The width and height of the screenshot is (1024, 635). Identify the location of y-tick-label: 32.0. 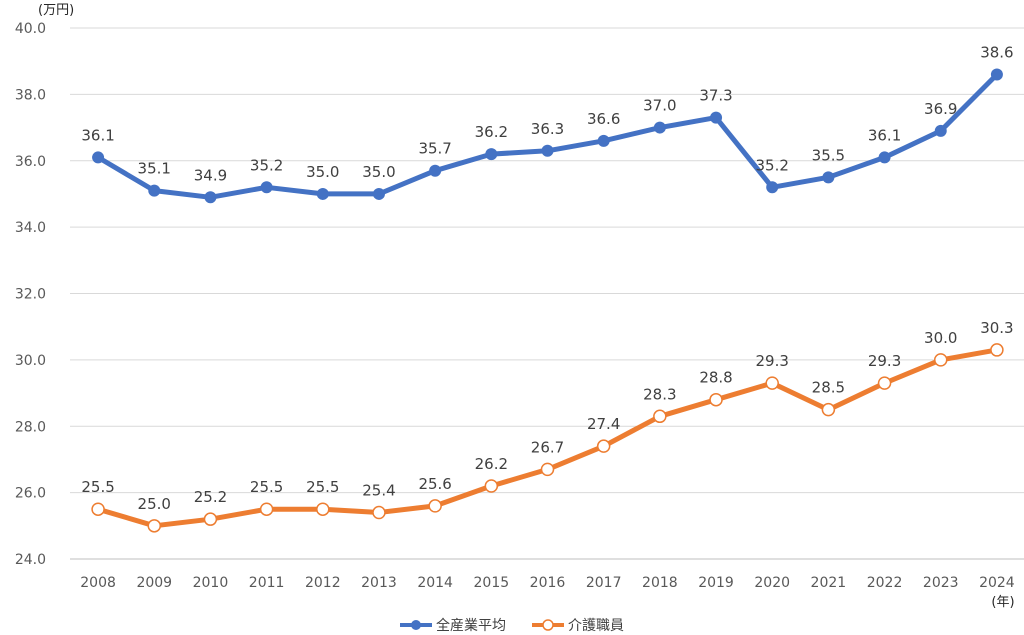
(30, 295).